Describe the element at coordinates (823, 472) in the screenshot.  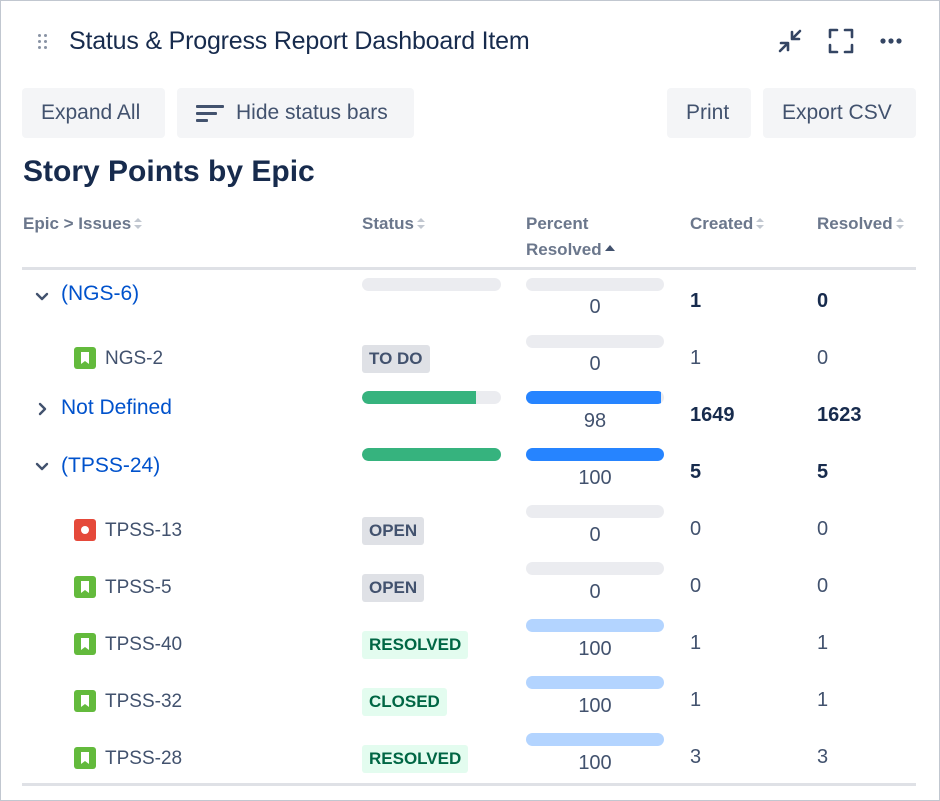
I see `resolved-count: 5` at that location.